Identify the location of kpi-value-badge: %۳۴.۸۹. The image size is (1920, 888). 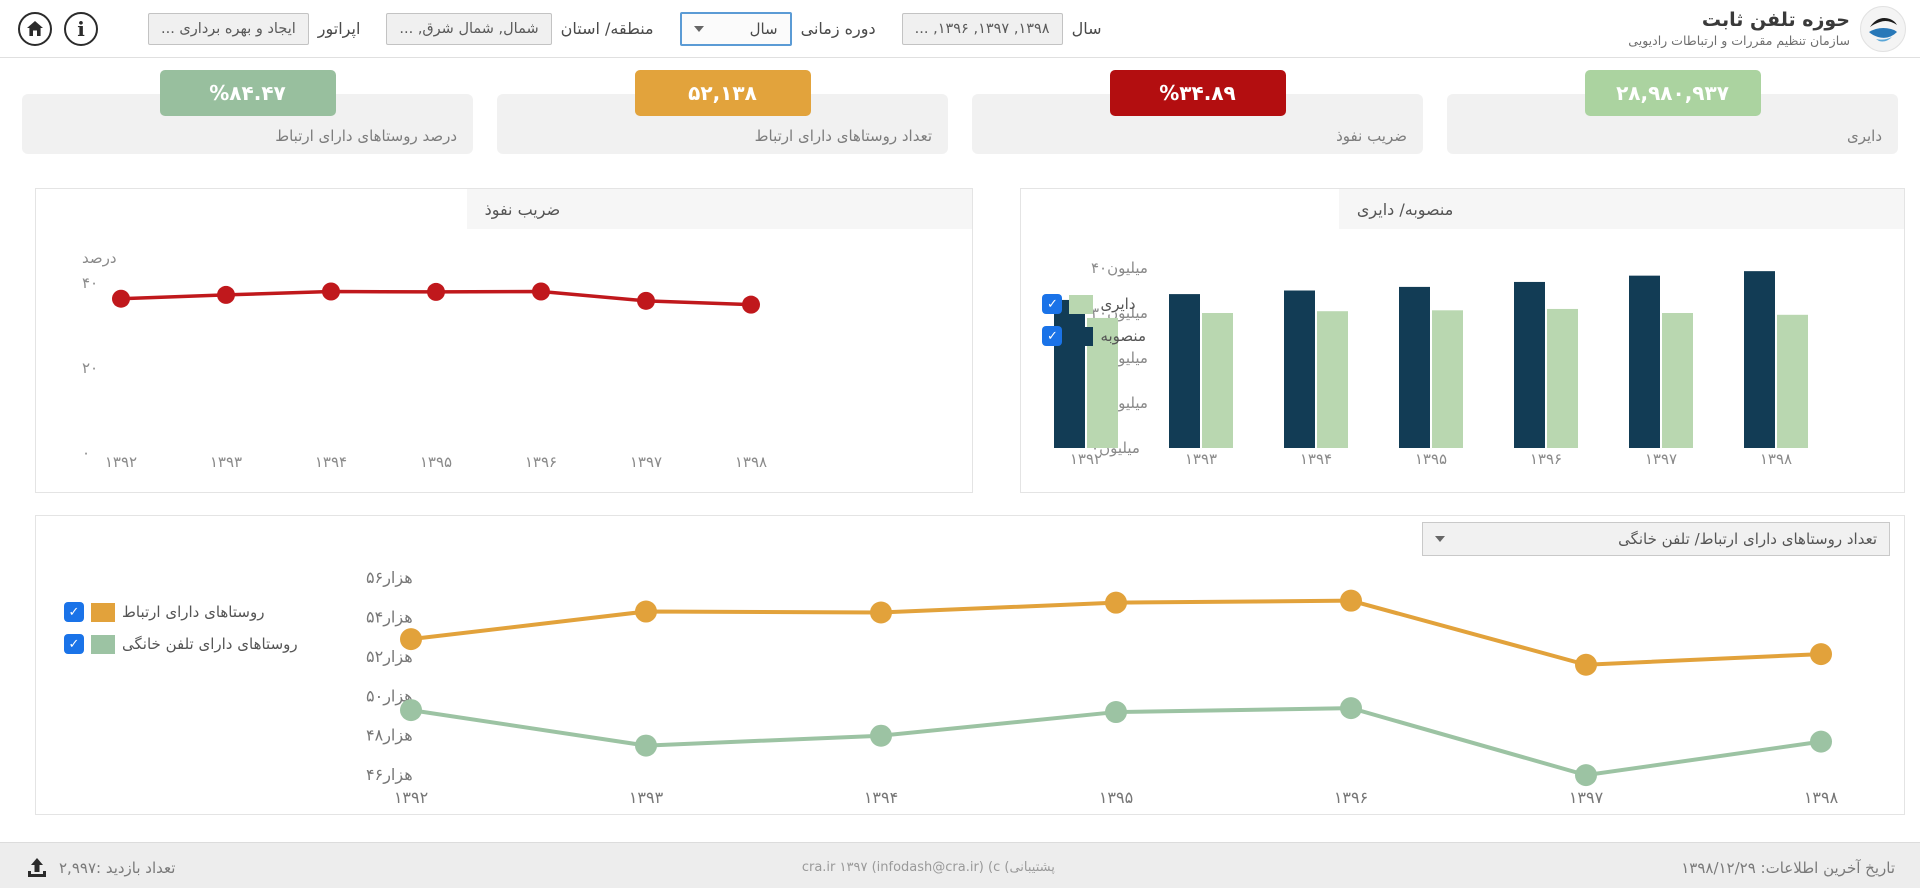
(1197, 93).